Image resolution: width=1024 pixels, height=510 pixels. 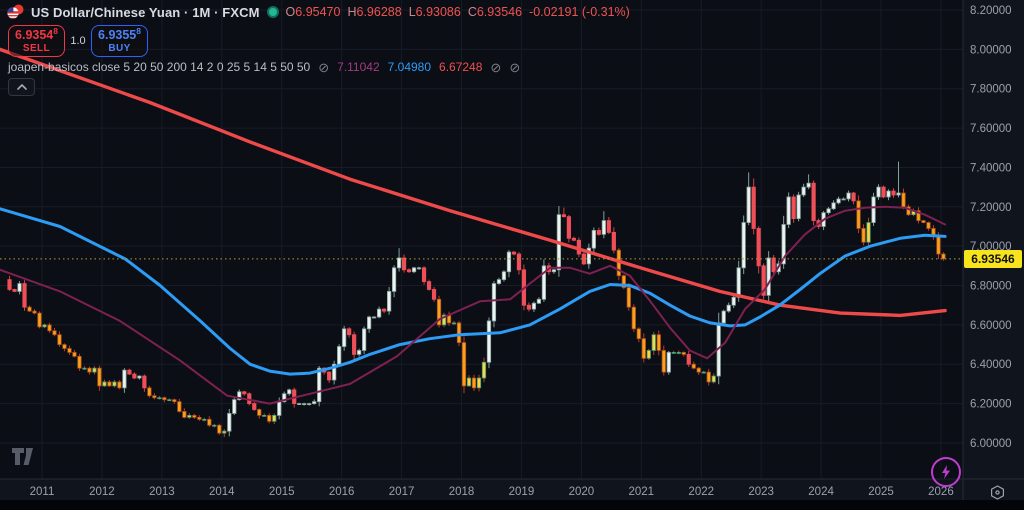 What do you see at coordinates (991, 444) in the screenshot?
I see `y-tick-label: 6.00000` at bounding box center [991, 444].